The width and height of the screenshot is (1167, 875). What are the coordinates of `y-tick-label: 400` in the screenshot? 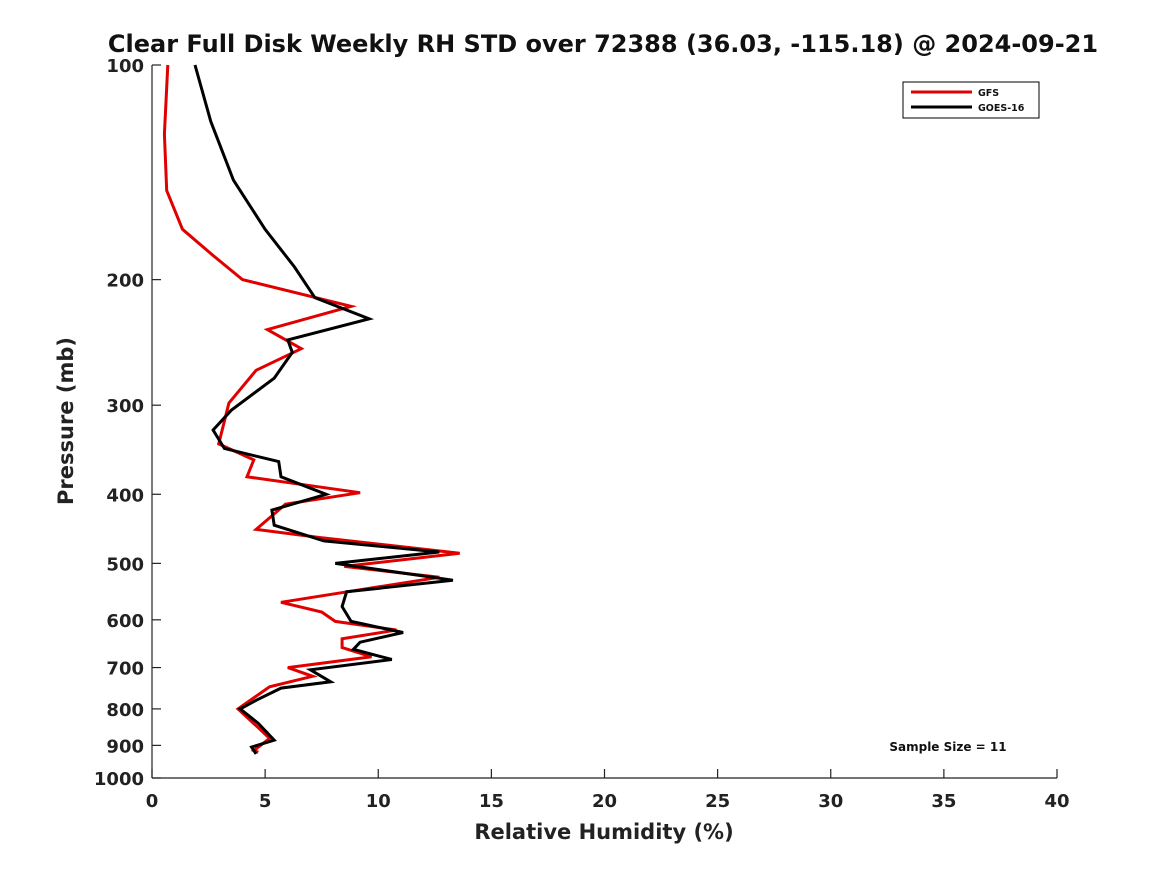 It's located at (125, 495).